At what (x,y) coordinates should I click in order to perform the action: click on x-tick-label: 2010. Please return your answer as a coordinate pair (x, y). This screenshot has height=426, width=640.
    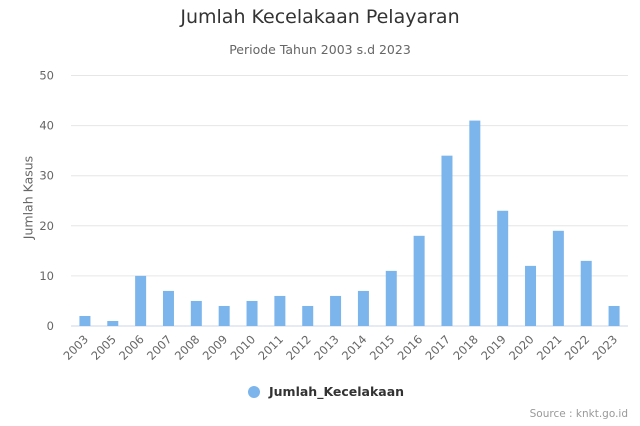
    Looking at the image, I should click on (243, 347).